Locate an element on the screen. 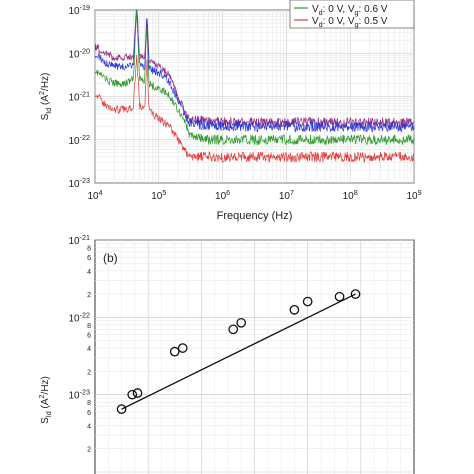 This screenshot has height=474, width=474. y-axis-label-b: SId (A2/Hz) is located at coordinates (45, 400).